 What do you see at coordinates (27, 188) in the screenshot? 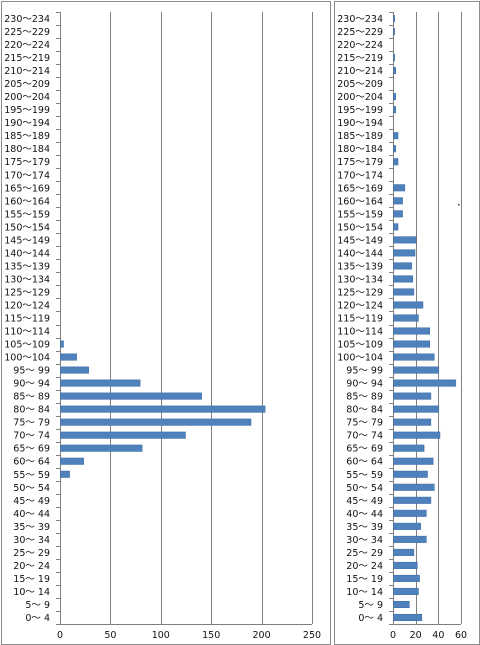
I see `category-label: 165〜169` at bounding box center [27, 188].